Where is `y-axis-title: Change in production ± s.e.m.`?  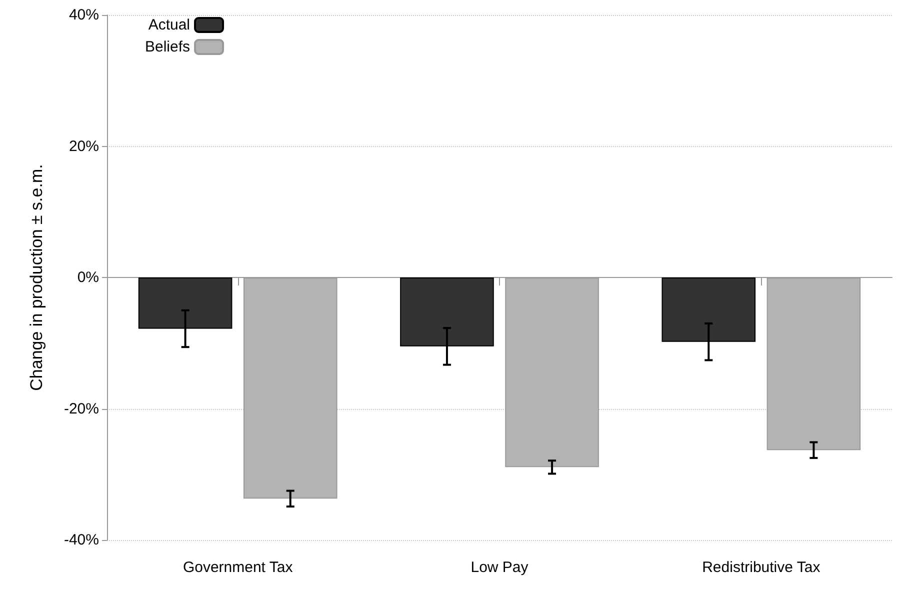
y-axis-title: Change in production ± s.e.m. is located at coordinates (36, 277).